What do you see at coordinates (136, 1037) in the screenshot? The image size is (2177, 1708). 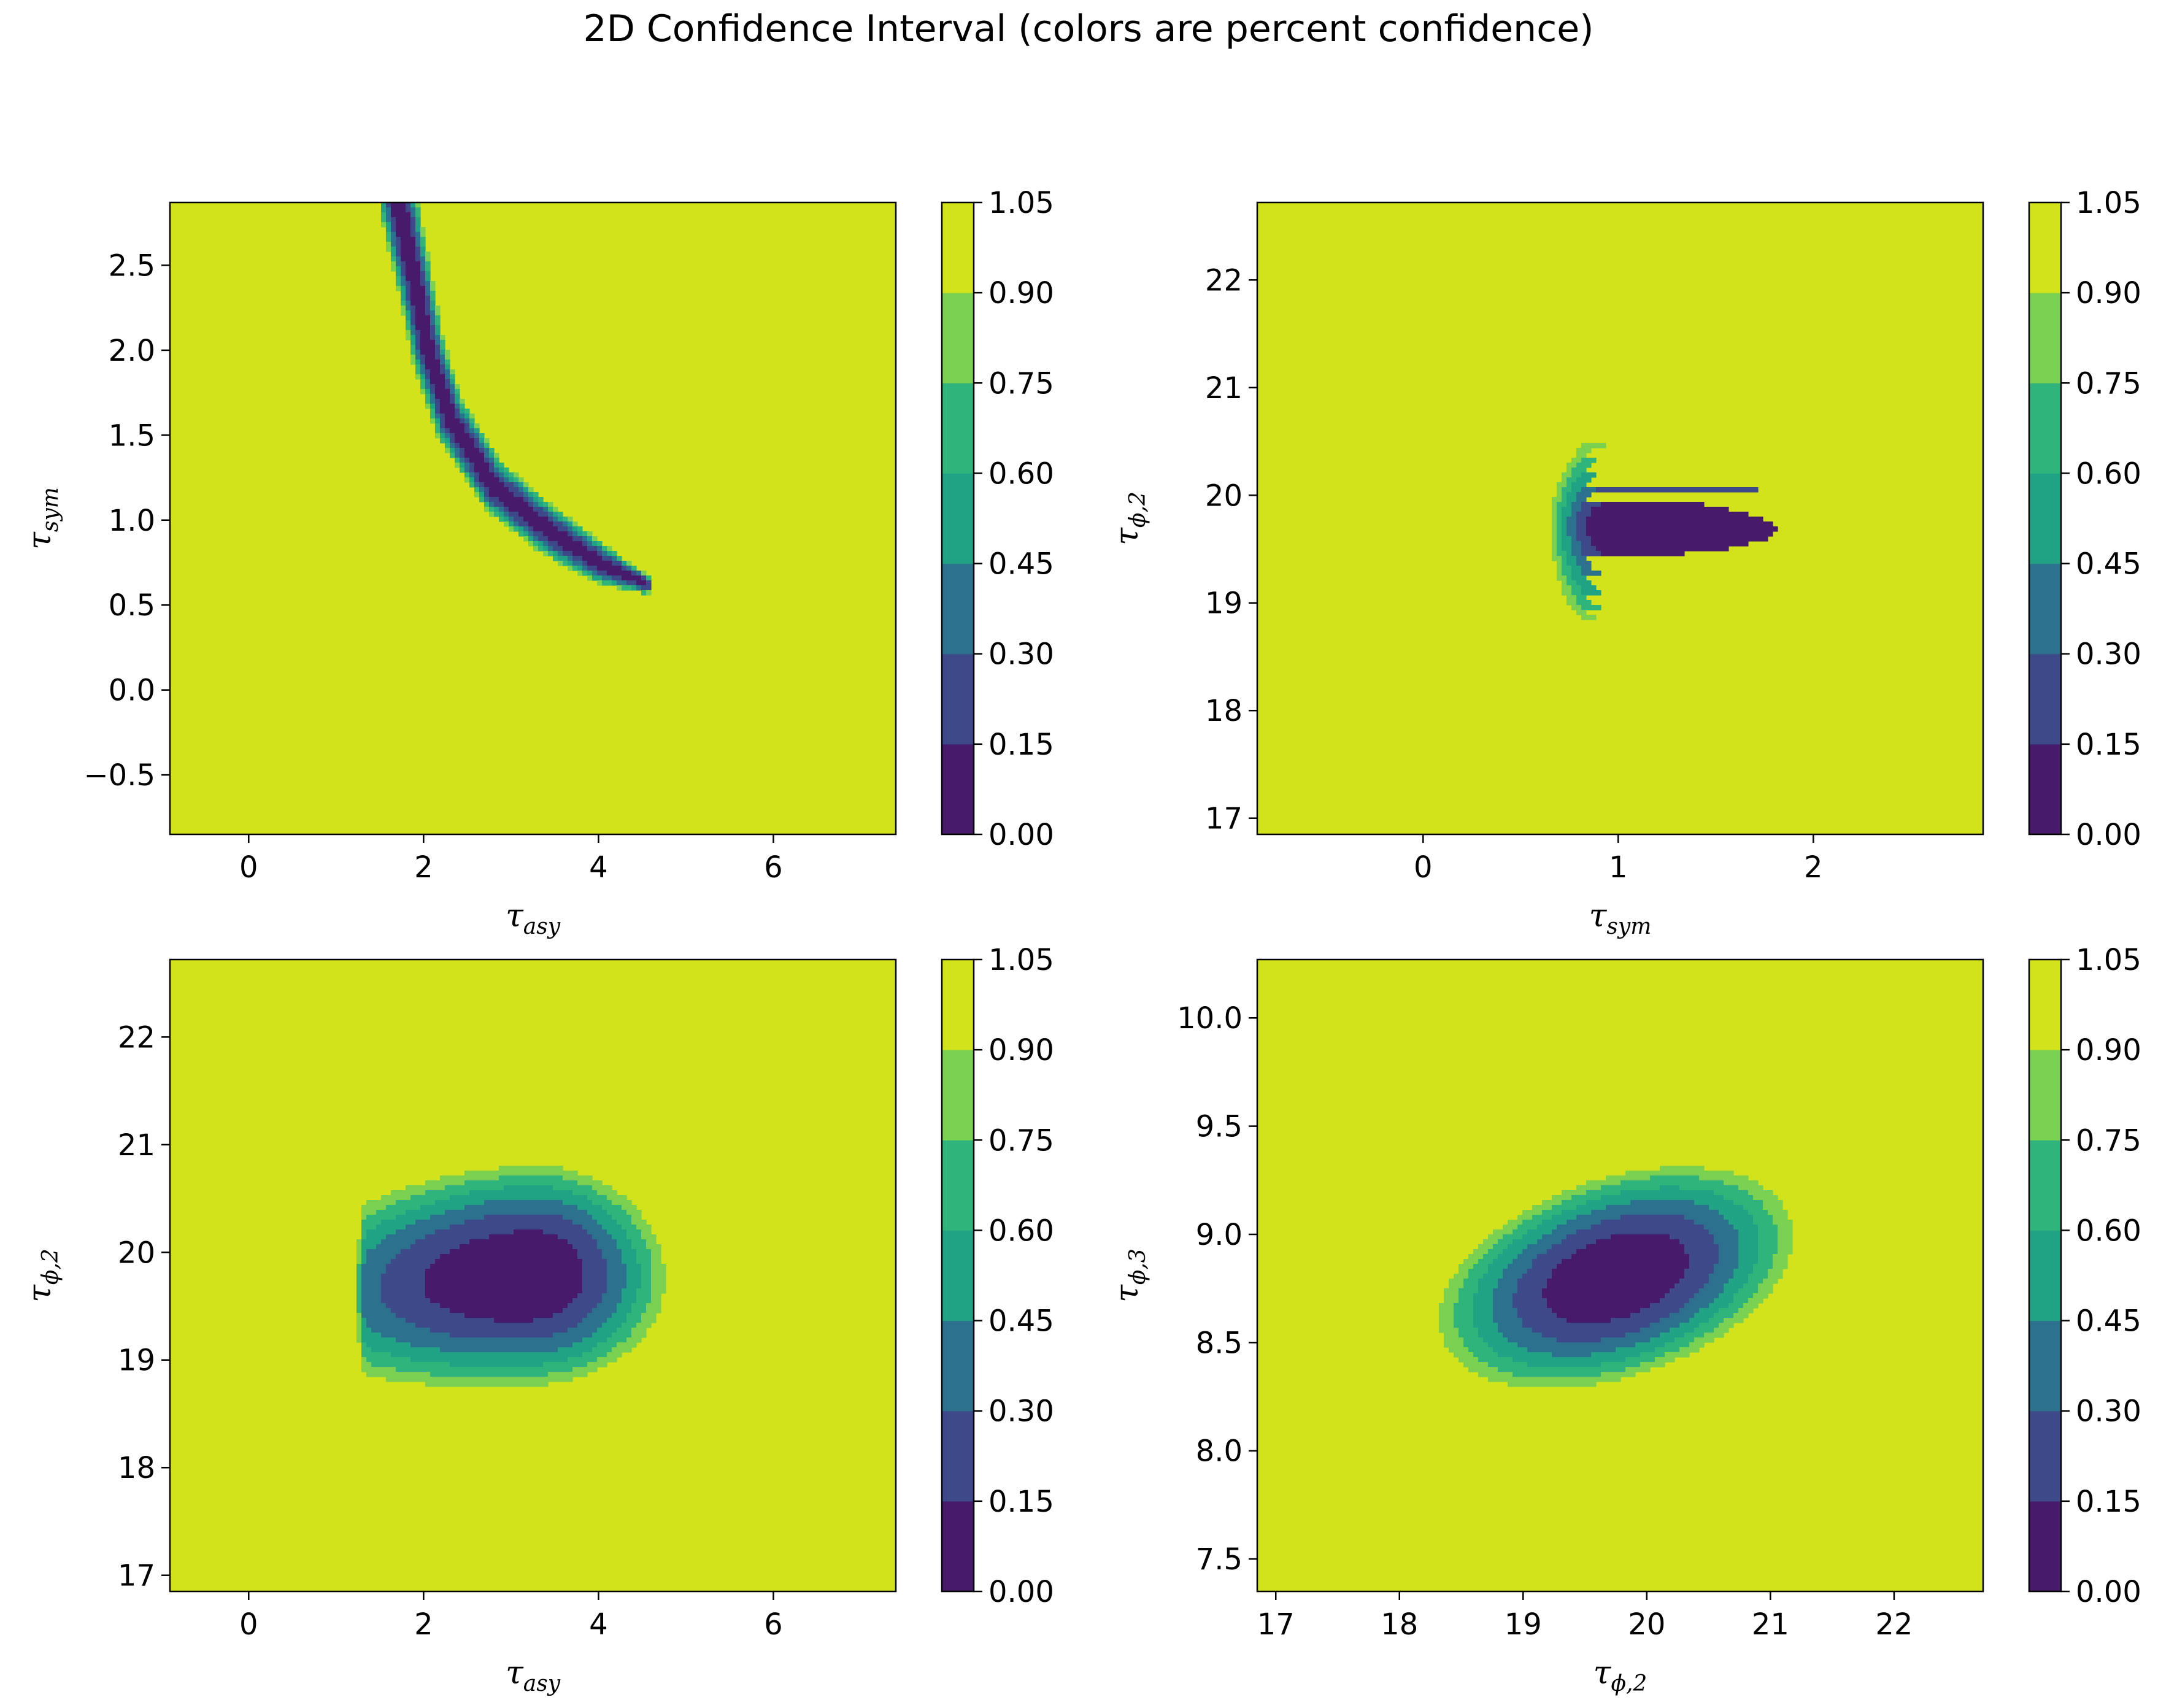 I see `y-tick-label: 22` at bounding box center [136, 1037].